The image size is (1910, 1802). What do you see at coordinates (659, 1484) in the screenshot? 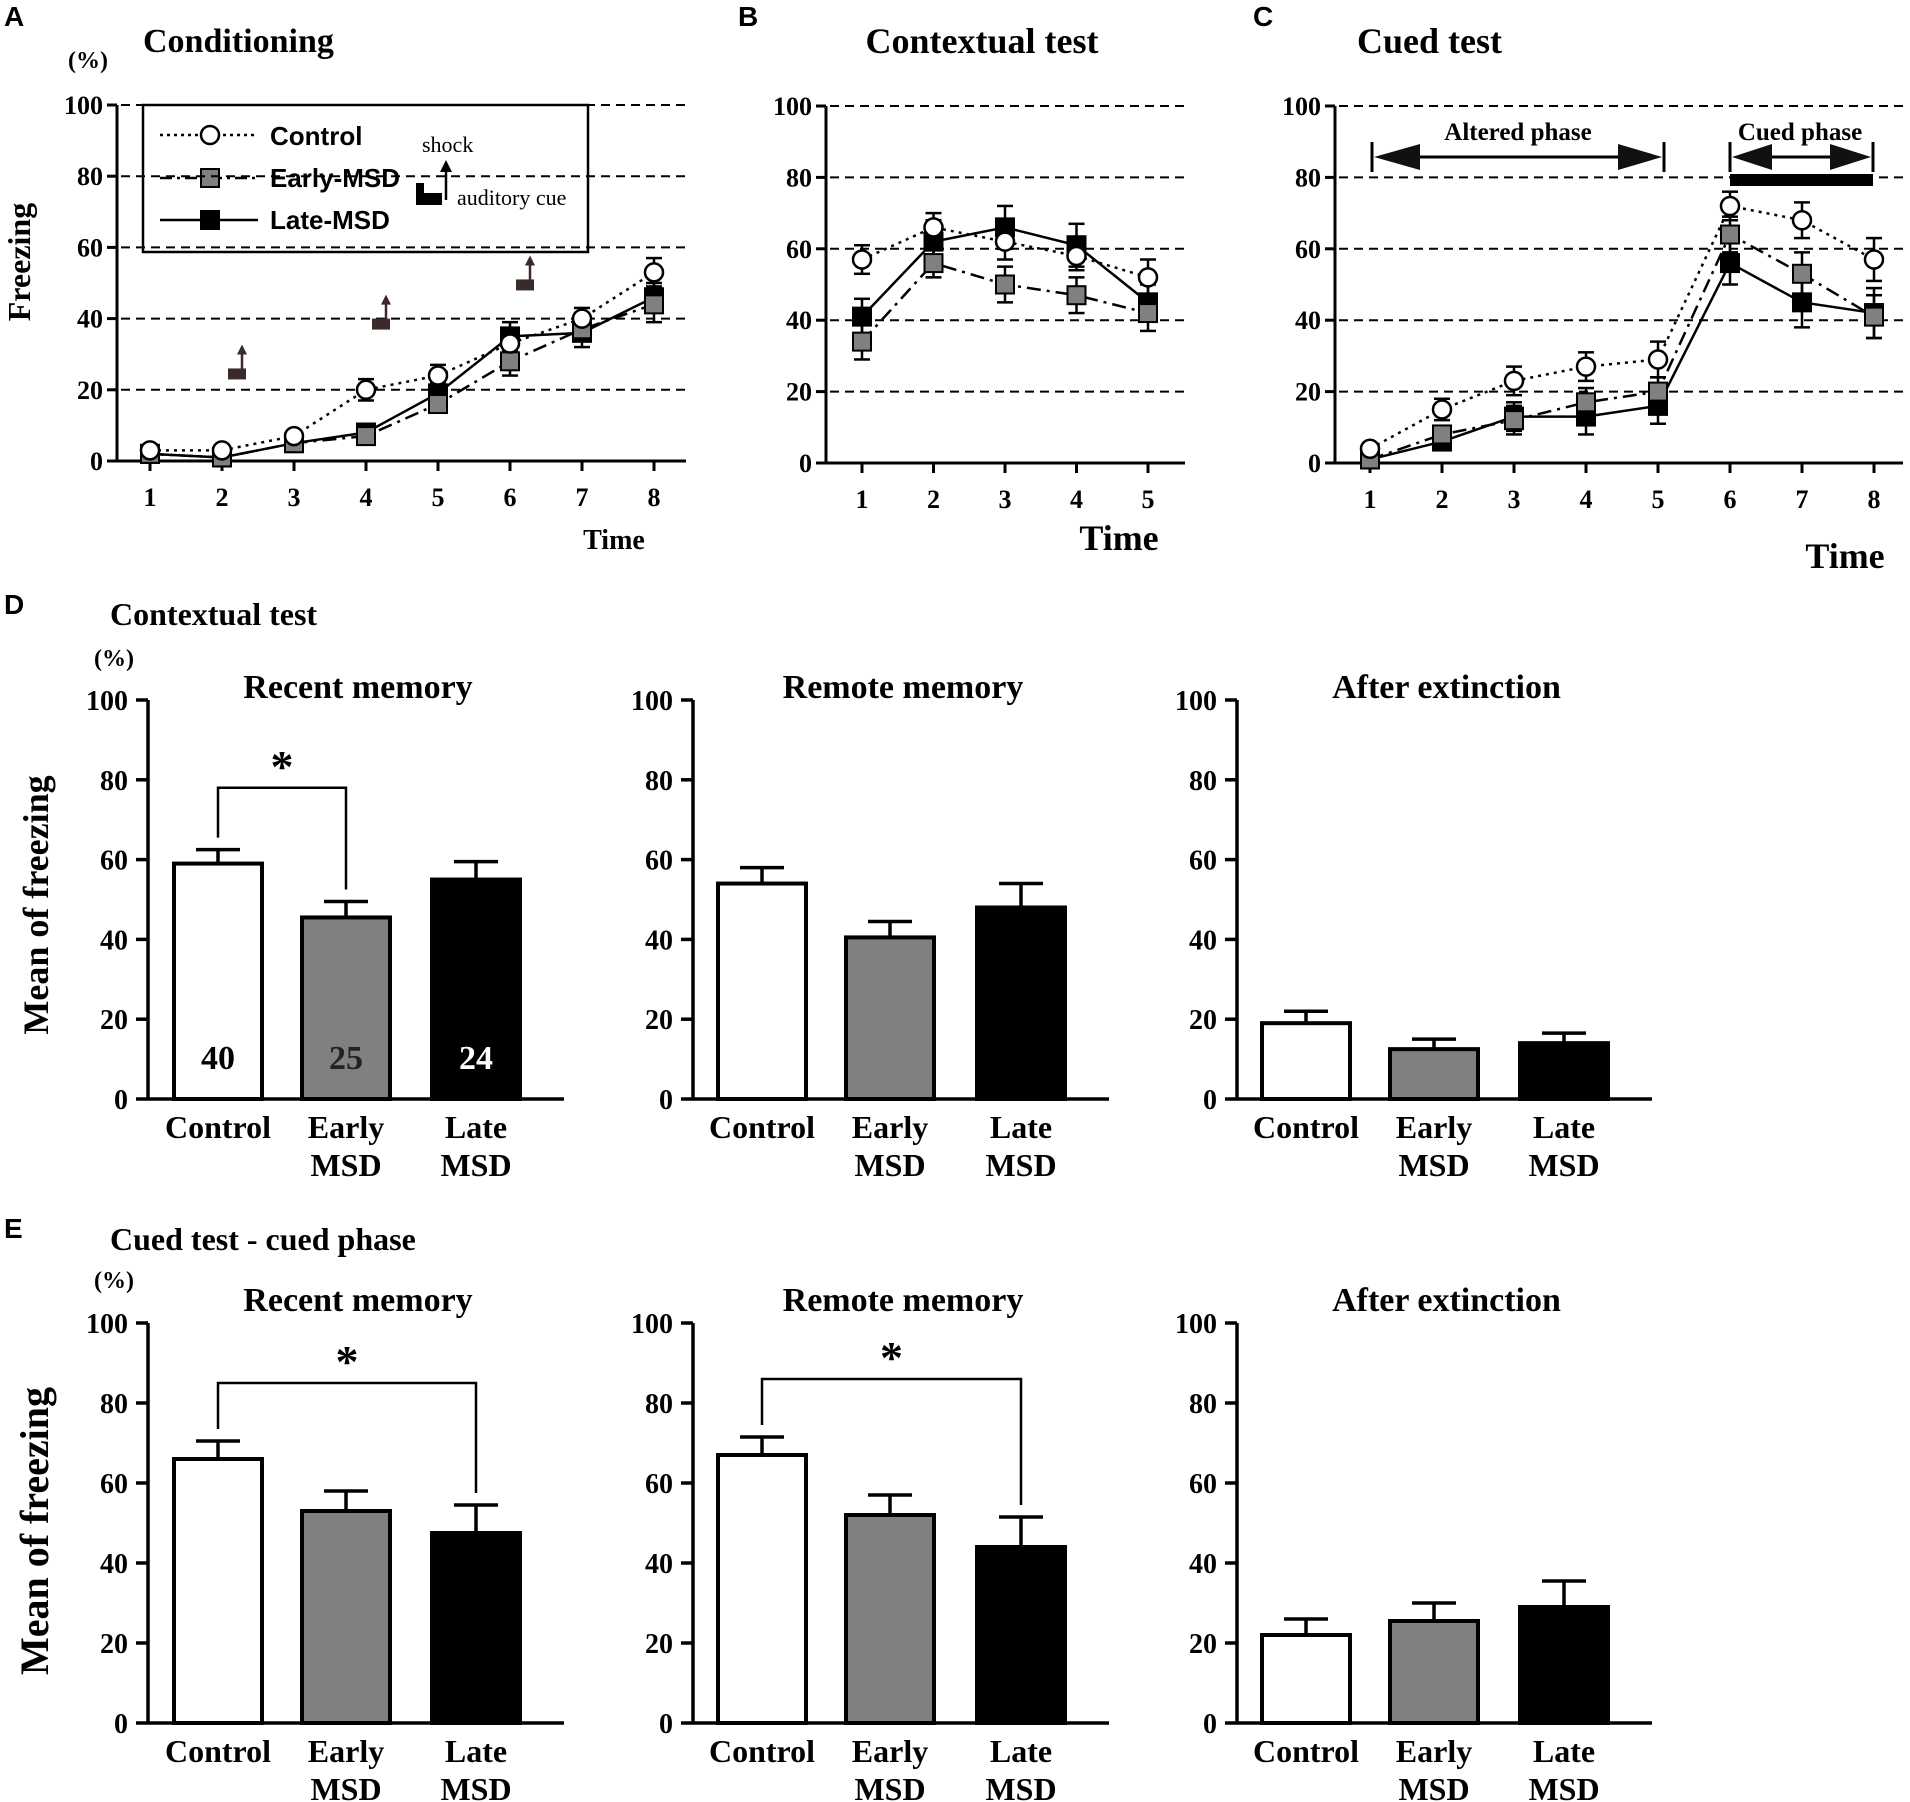
I see `panel-e2-y-tick-label: 60` at bounding box center [659, 1484].